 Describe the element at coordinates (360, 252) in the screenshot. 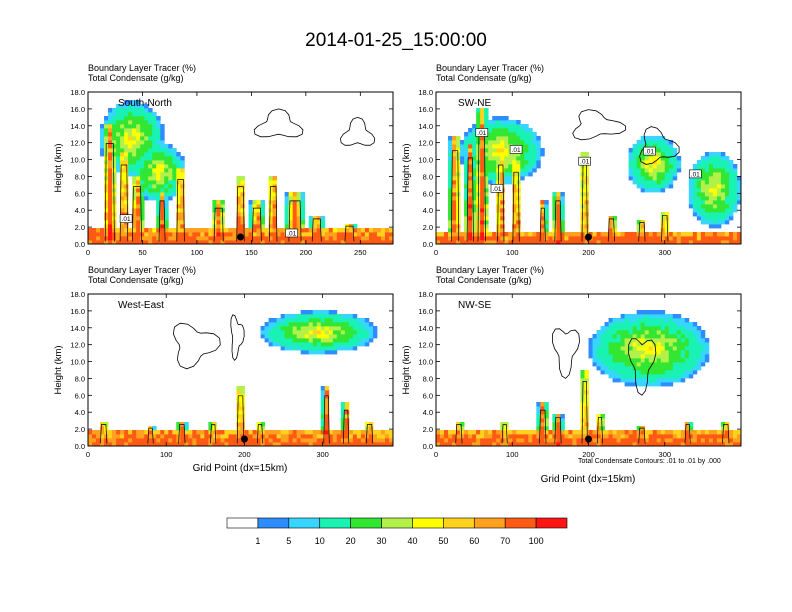

I see `x-tick-label: 250` at that location.